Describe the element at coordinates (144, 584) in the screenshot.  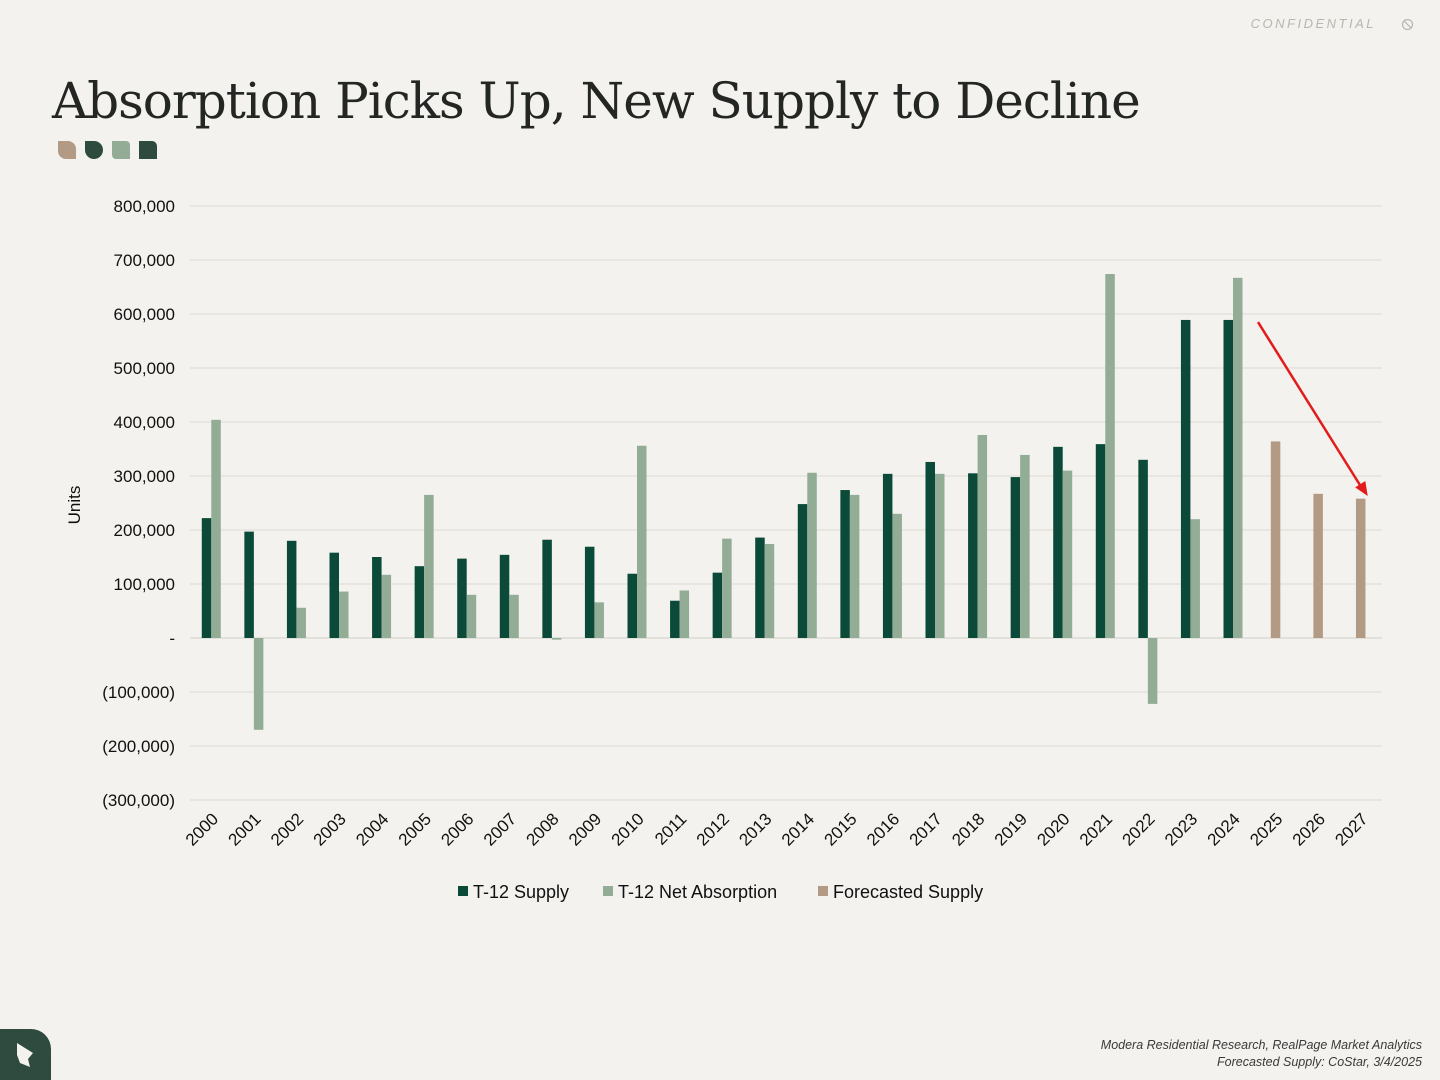
I see `y-tick-label: 100,000` at that location.